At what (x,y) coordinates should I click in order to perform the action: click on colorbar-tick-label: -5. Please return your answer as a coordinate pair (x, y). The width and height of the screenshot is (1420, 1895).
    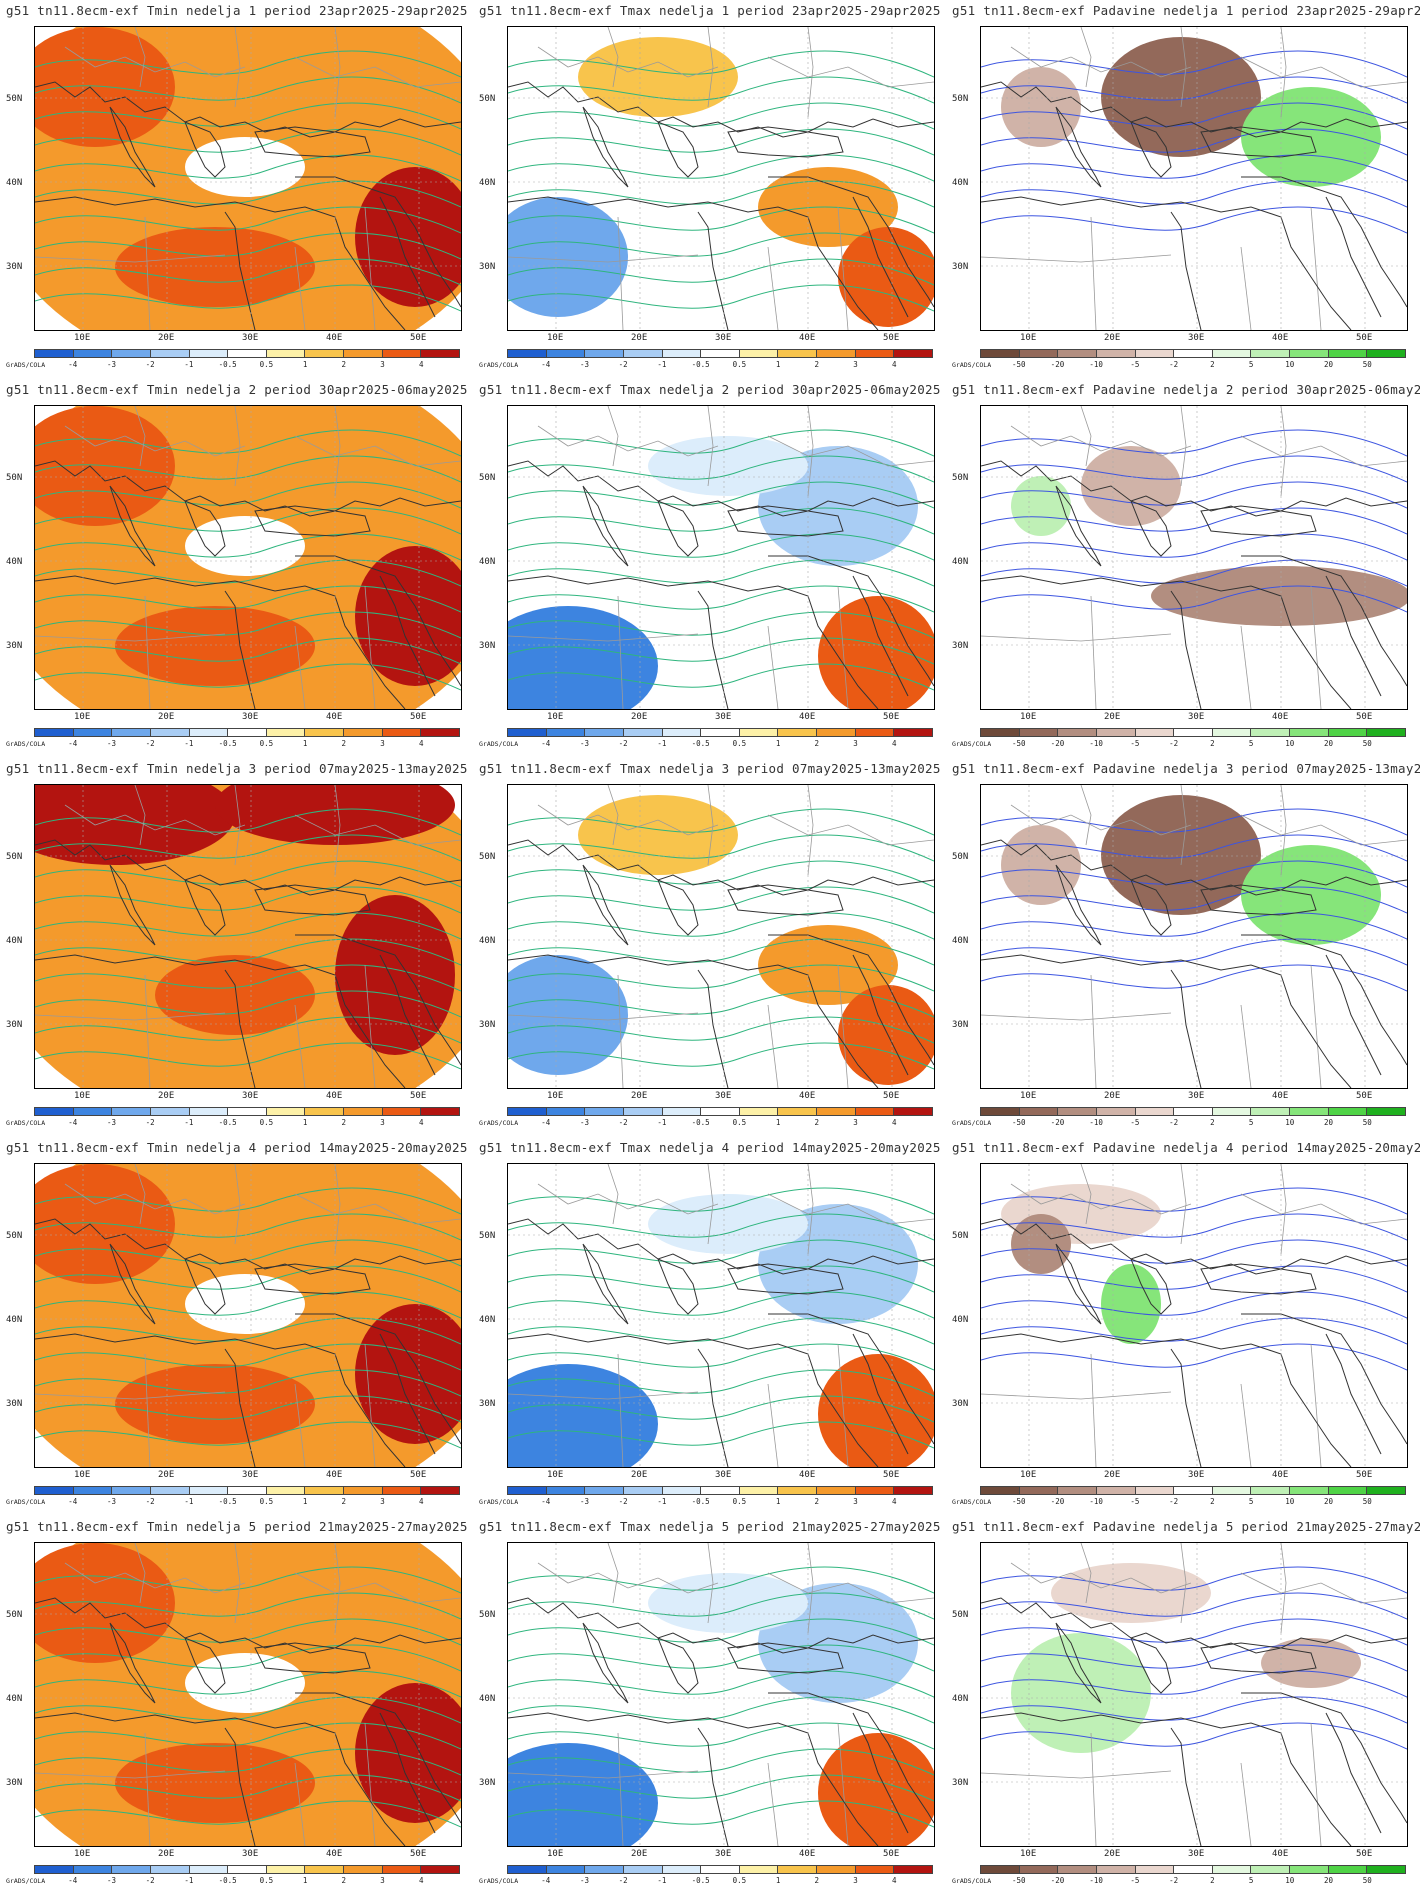
    Looking at the image, I should click on (1135, 364).